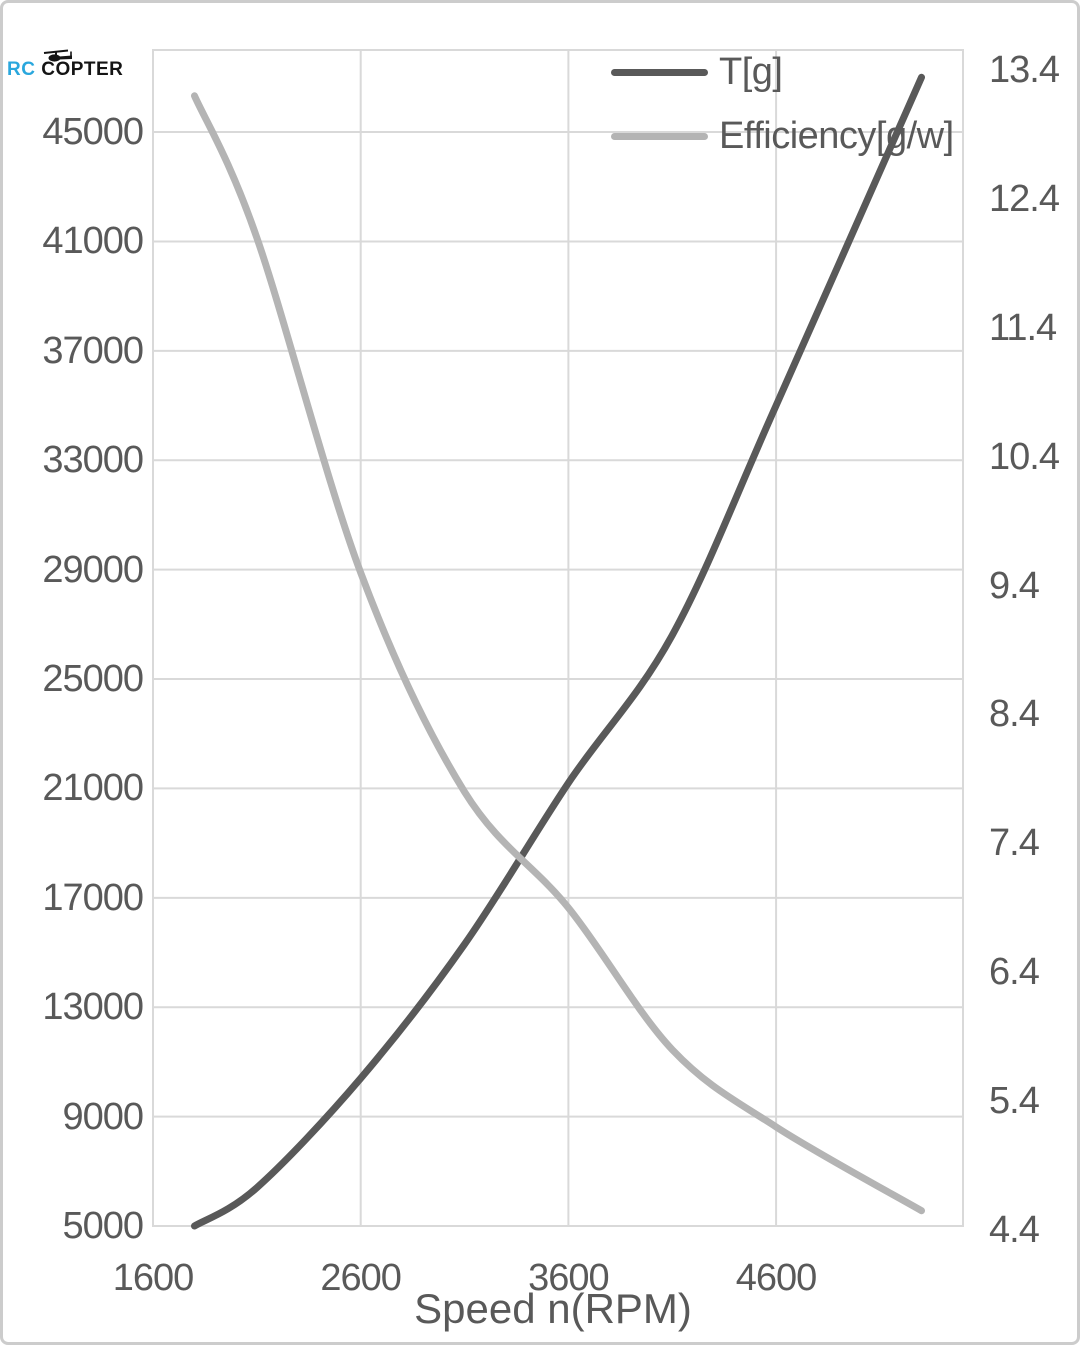 This screenshot has height=1345, width=1080. I want to click on y-left-tick-label: 17000, so click(93, 897).